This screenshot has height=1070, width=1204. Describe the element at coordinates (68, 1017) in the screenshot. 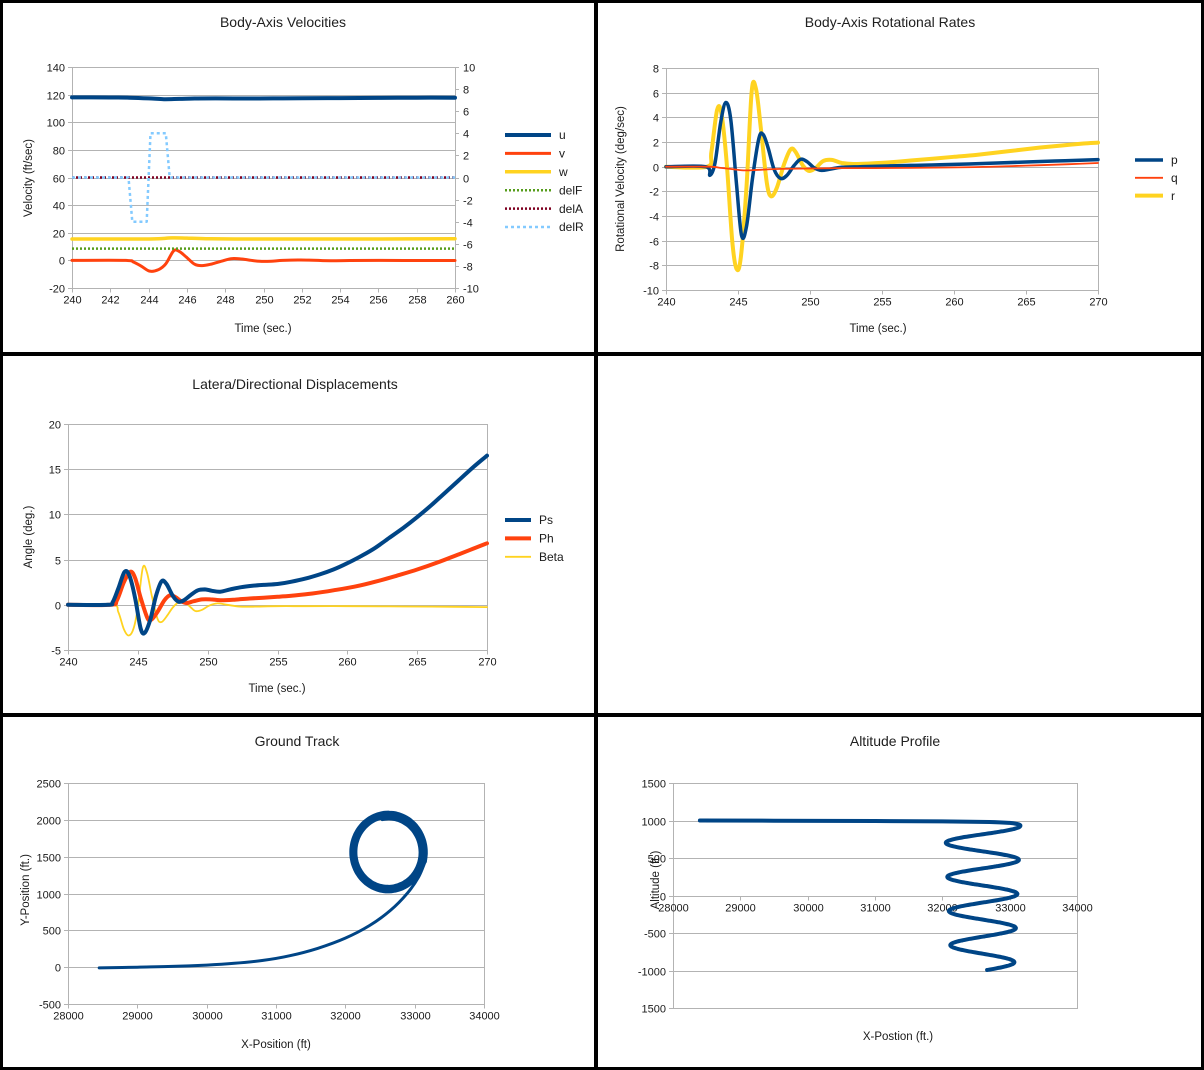

I see `svg-text: 28000` at that location.